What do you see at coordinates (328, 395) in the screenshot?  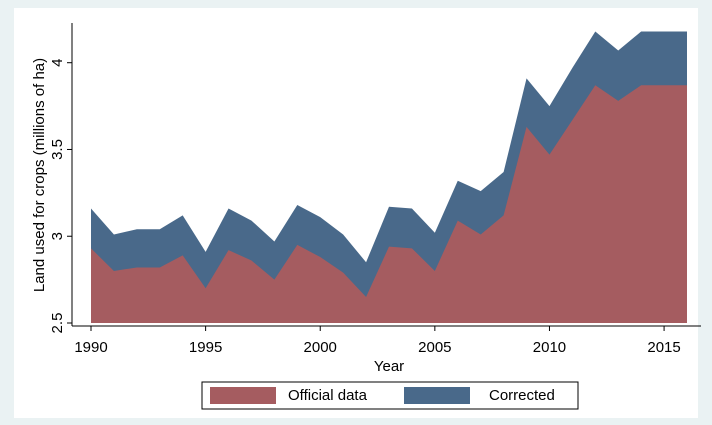 I see `legend-label: Official data` at bounding box center [328, 395].